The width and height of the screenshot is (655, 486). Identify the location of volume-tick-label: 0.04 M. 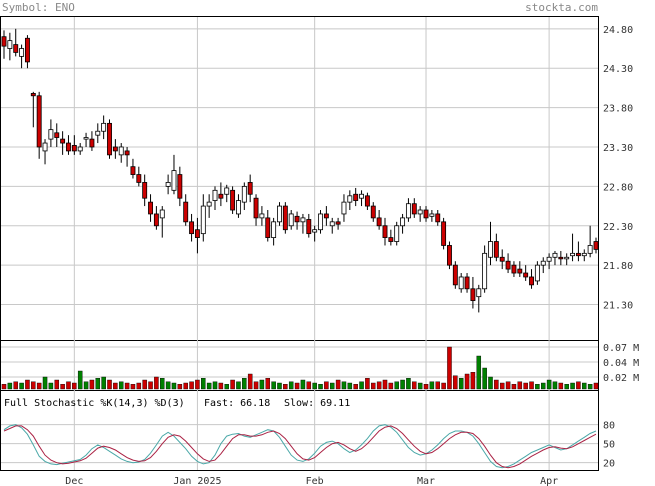
(621, 363).